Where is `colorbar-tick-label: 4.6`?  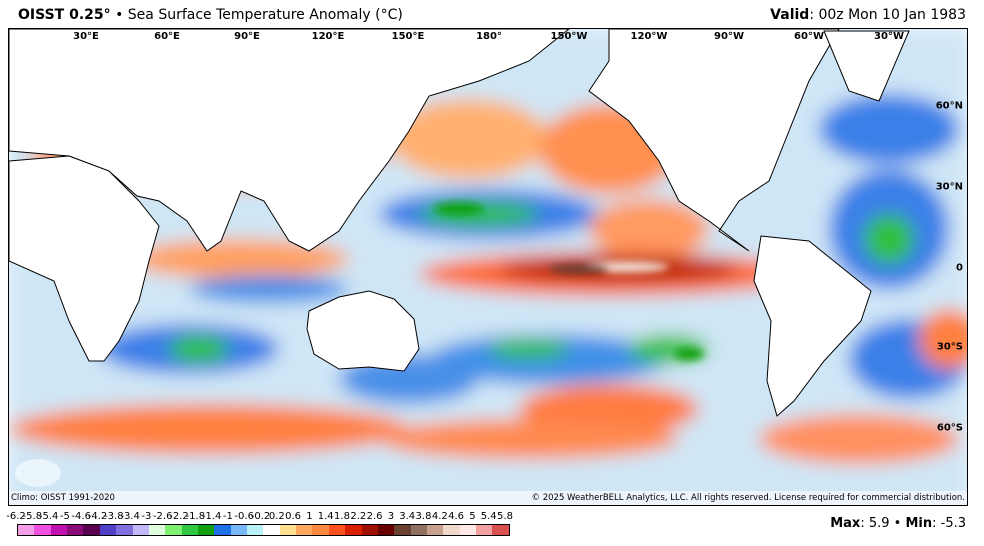 colorbar-tick-label: 4.6 is located at coordinates (456, 516).